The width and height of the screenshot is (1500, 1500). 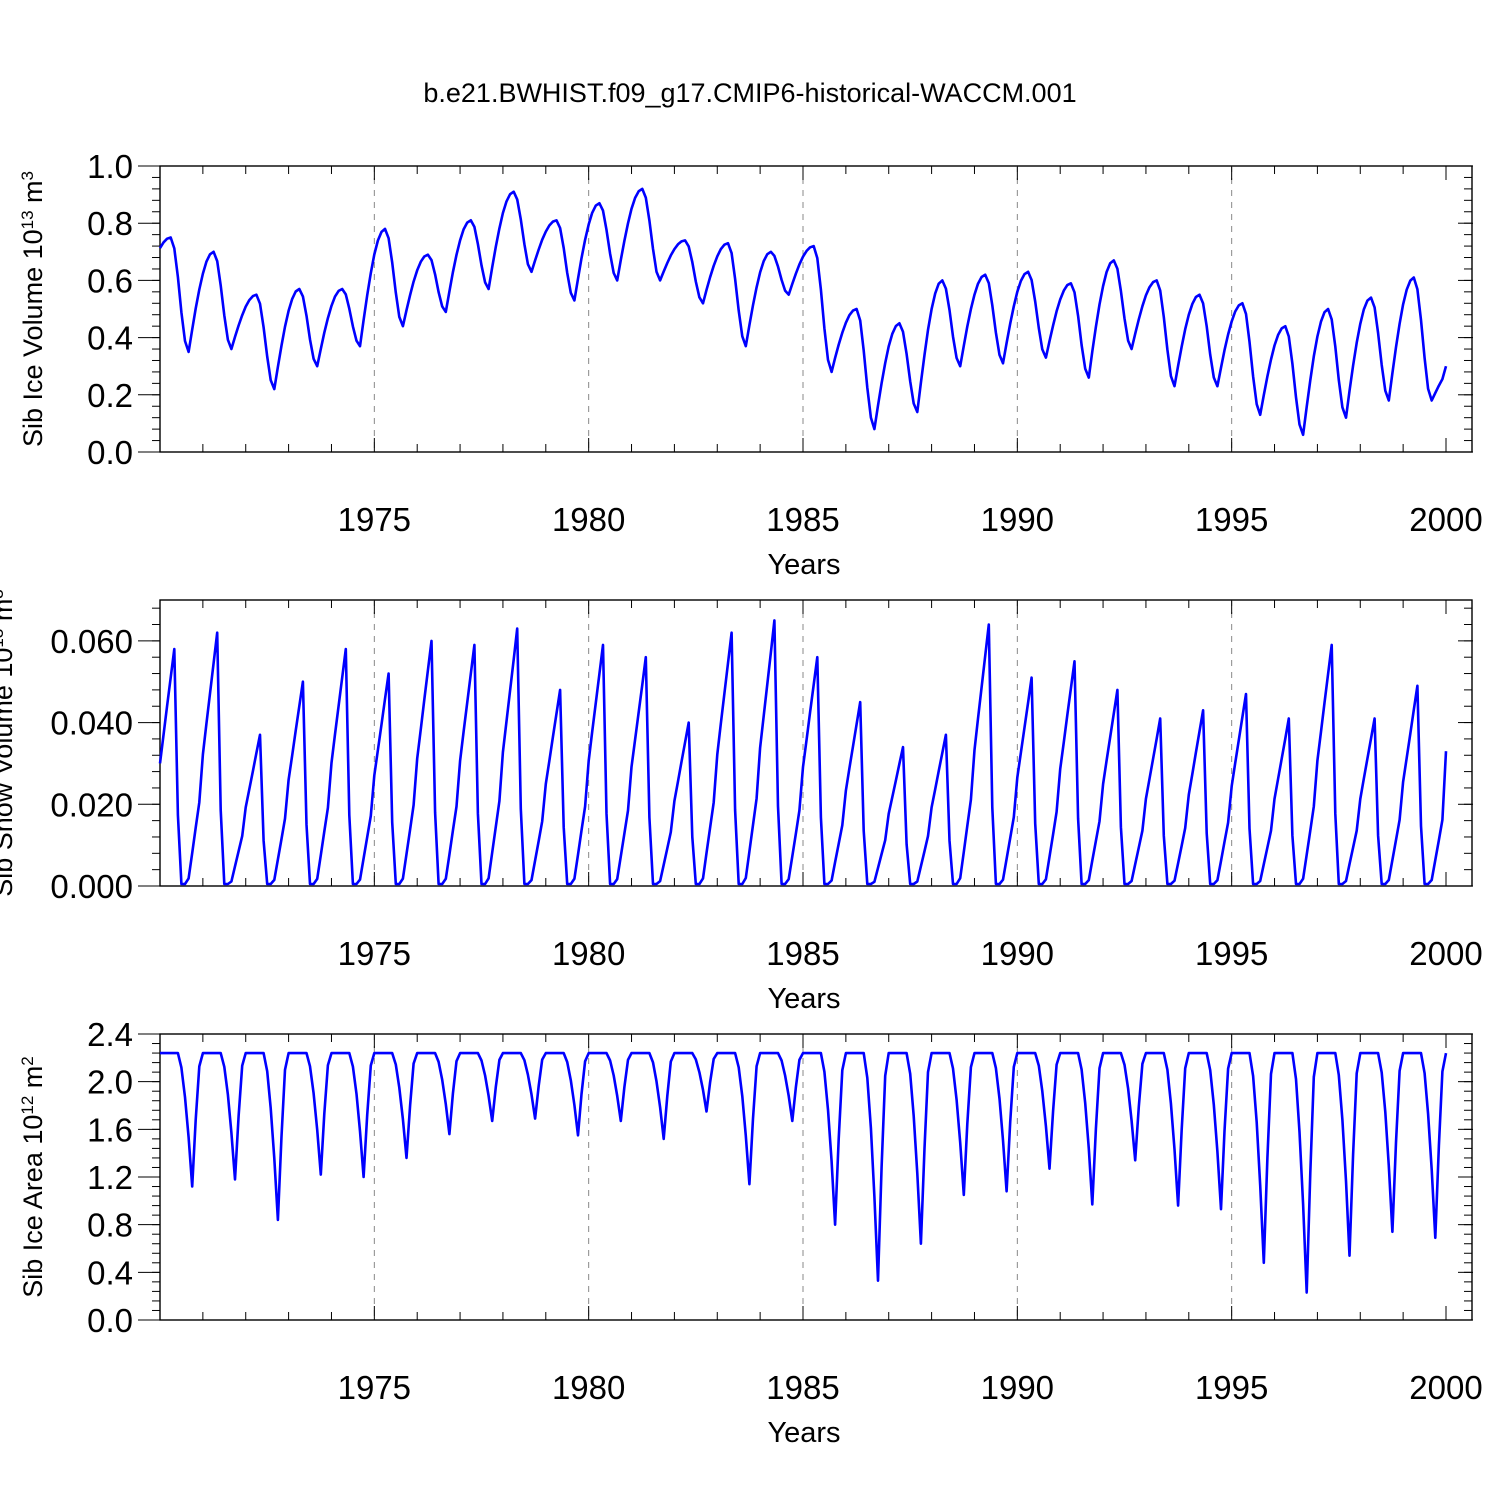 What do you see at coordinates (9, 743) in the screenshot?
I see `y-axis-label: Sib Snow Volume 1013 m3` at bounding box center [9, 743].